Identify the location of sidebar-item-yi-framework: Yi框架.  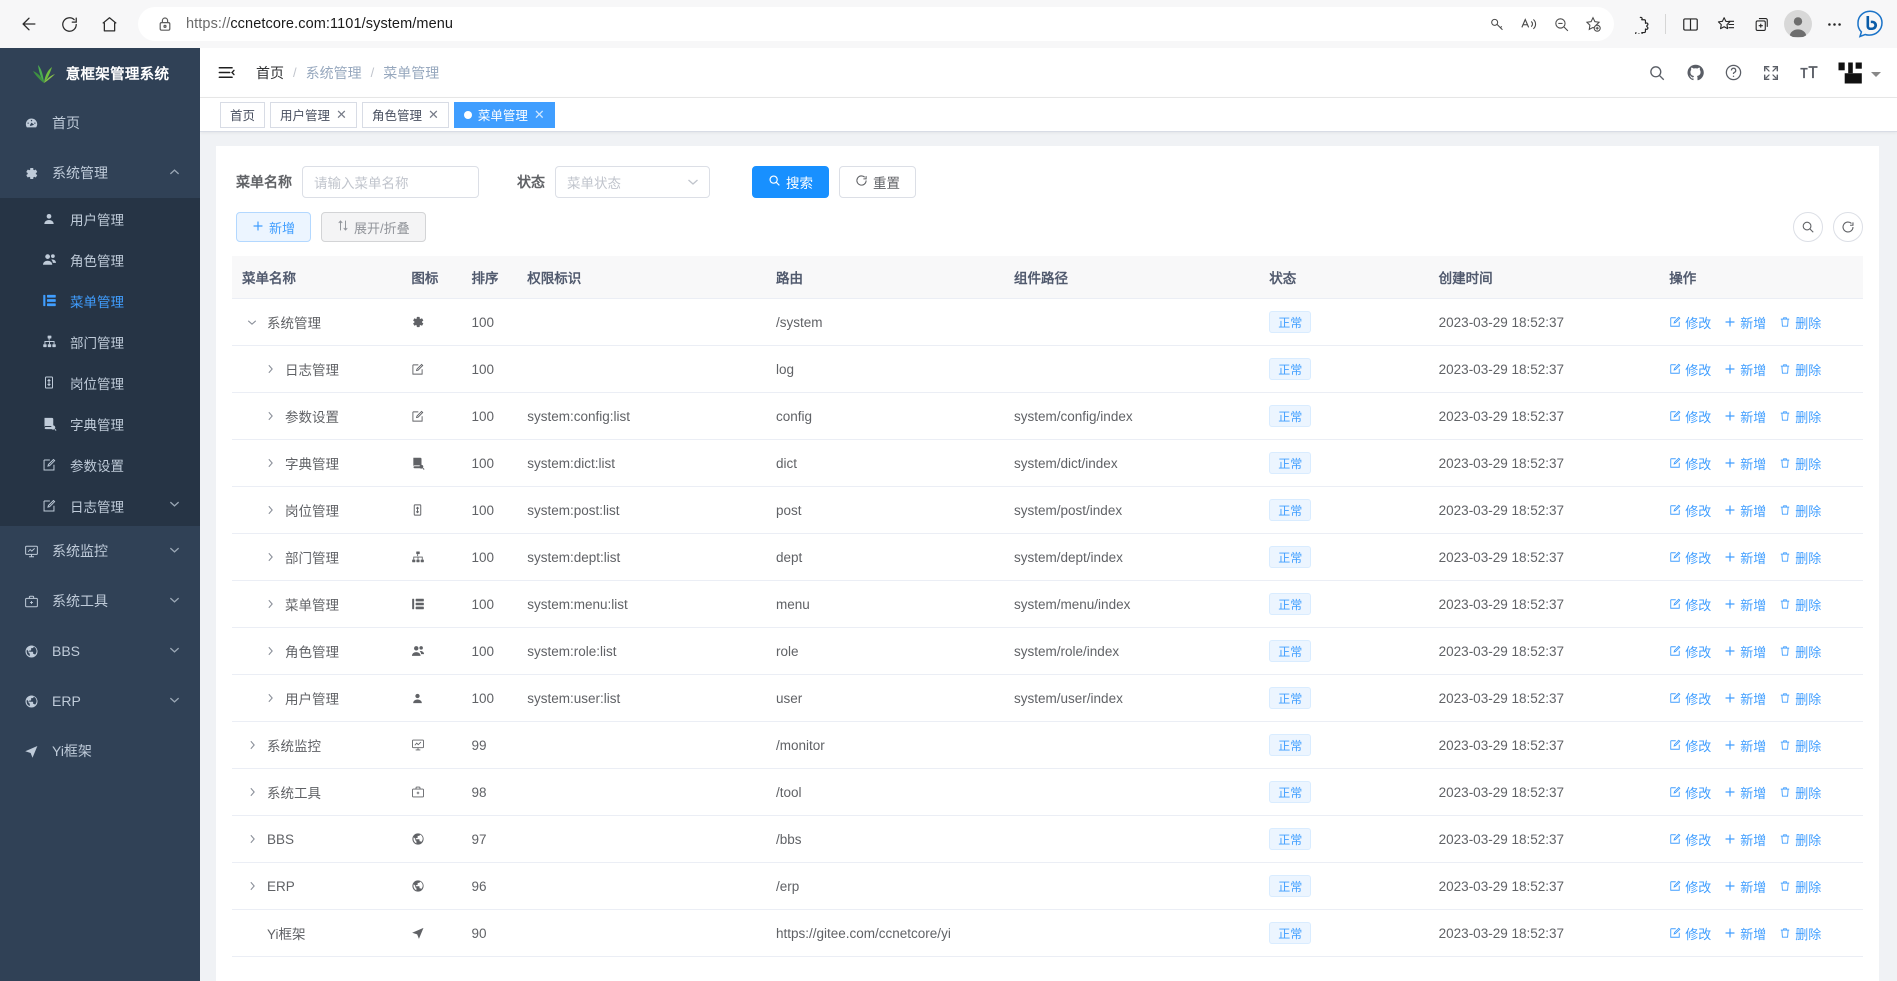
(100, 751).